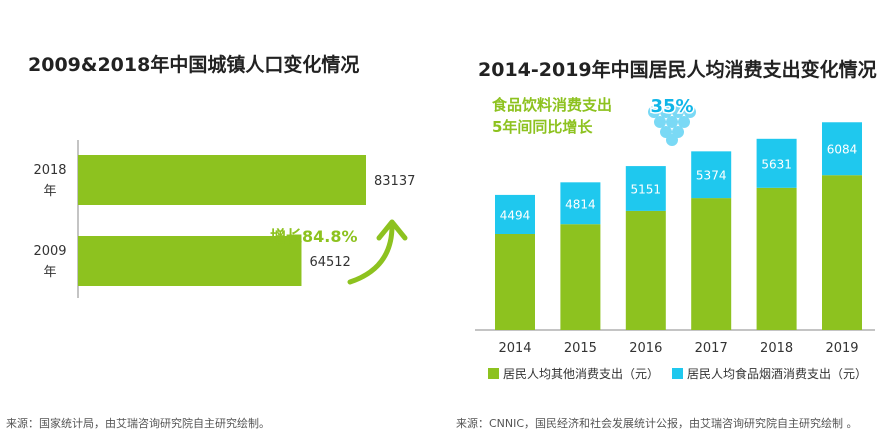 This screenshot has height=440, width=885. Describe the element at coordinates (657, 423) in the screenshot. I see `right-source-note: 来源：CNNIC，国民经济和社会发展统计公报，由艾瑞咨询研究院自主研究绘制 。` at that location.